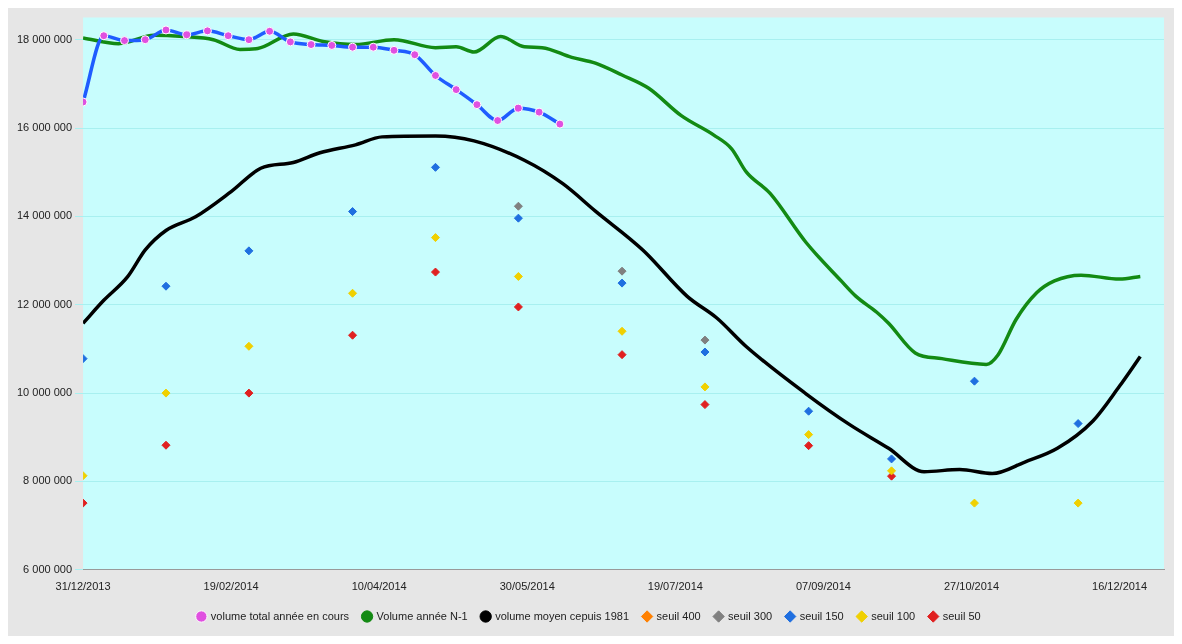 The width and height of the screenshot is (1182, 644). Describe the element at coordinates (678, 615) in the screenshot. I see `legend-label: seuil 400` at that location.